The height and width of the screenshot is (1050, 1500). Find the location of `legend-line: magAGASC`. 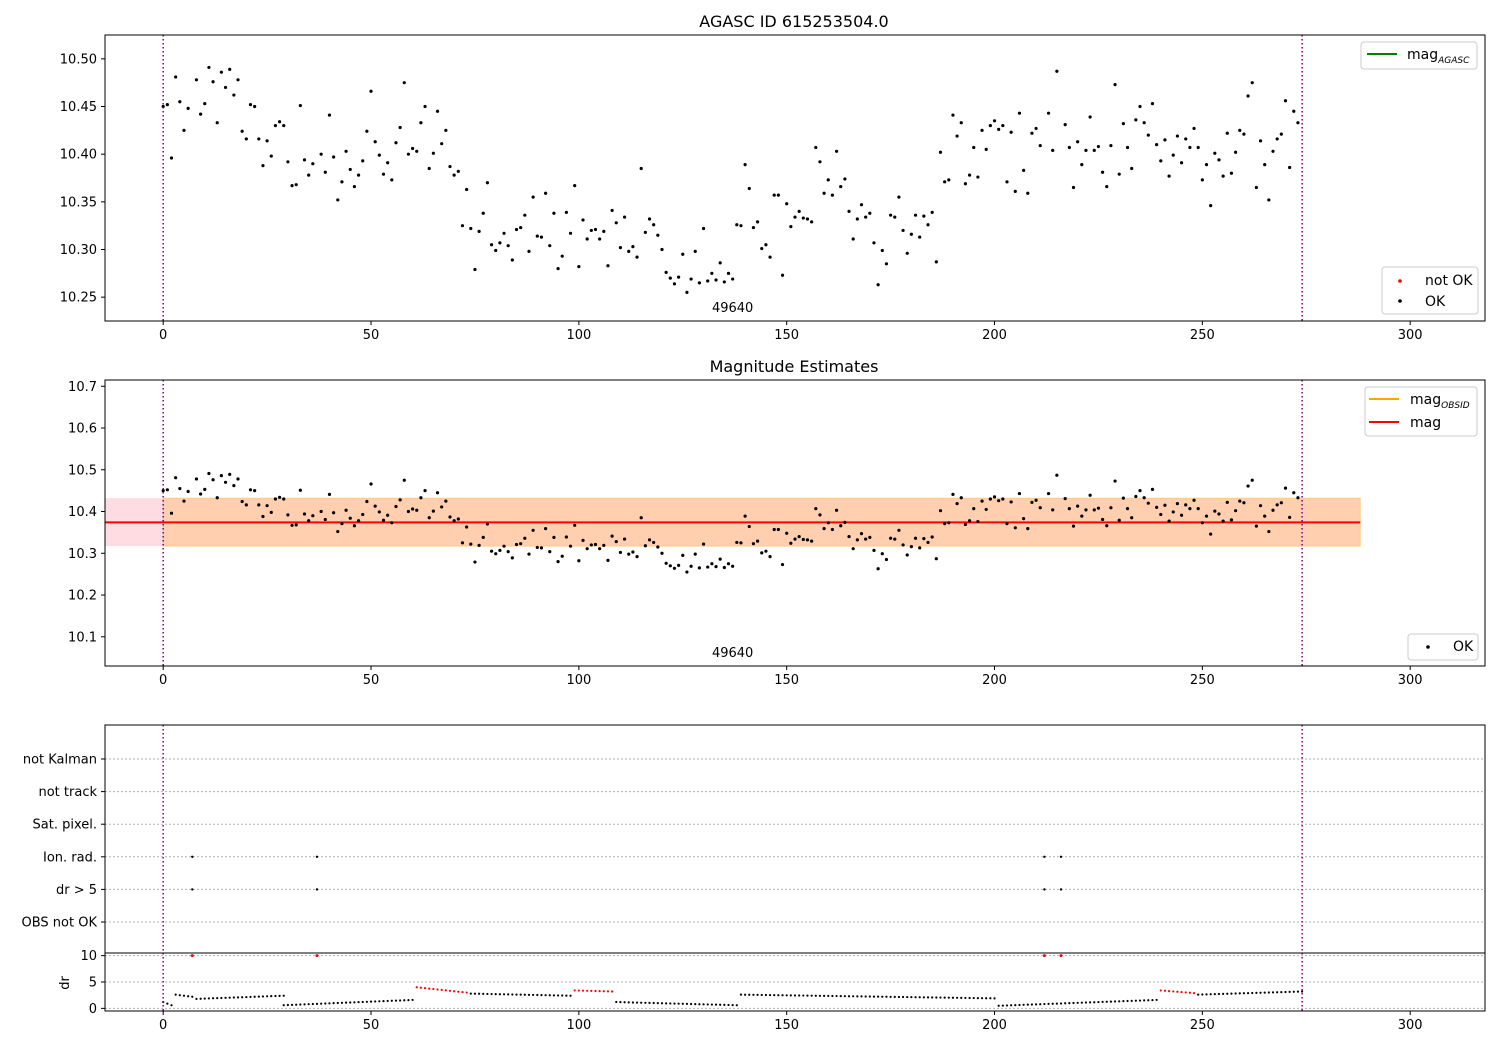

legend-line: magAGASC is located at coordinates (1419, 55).